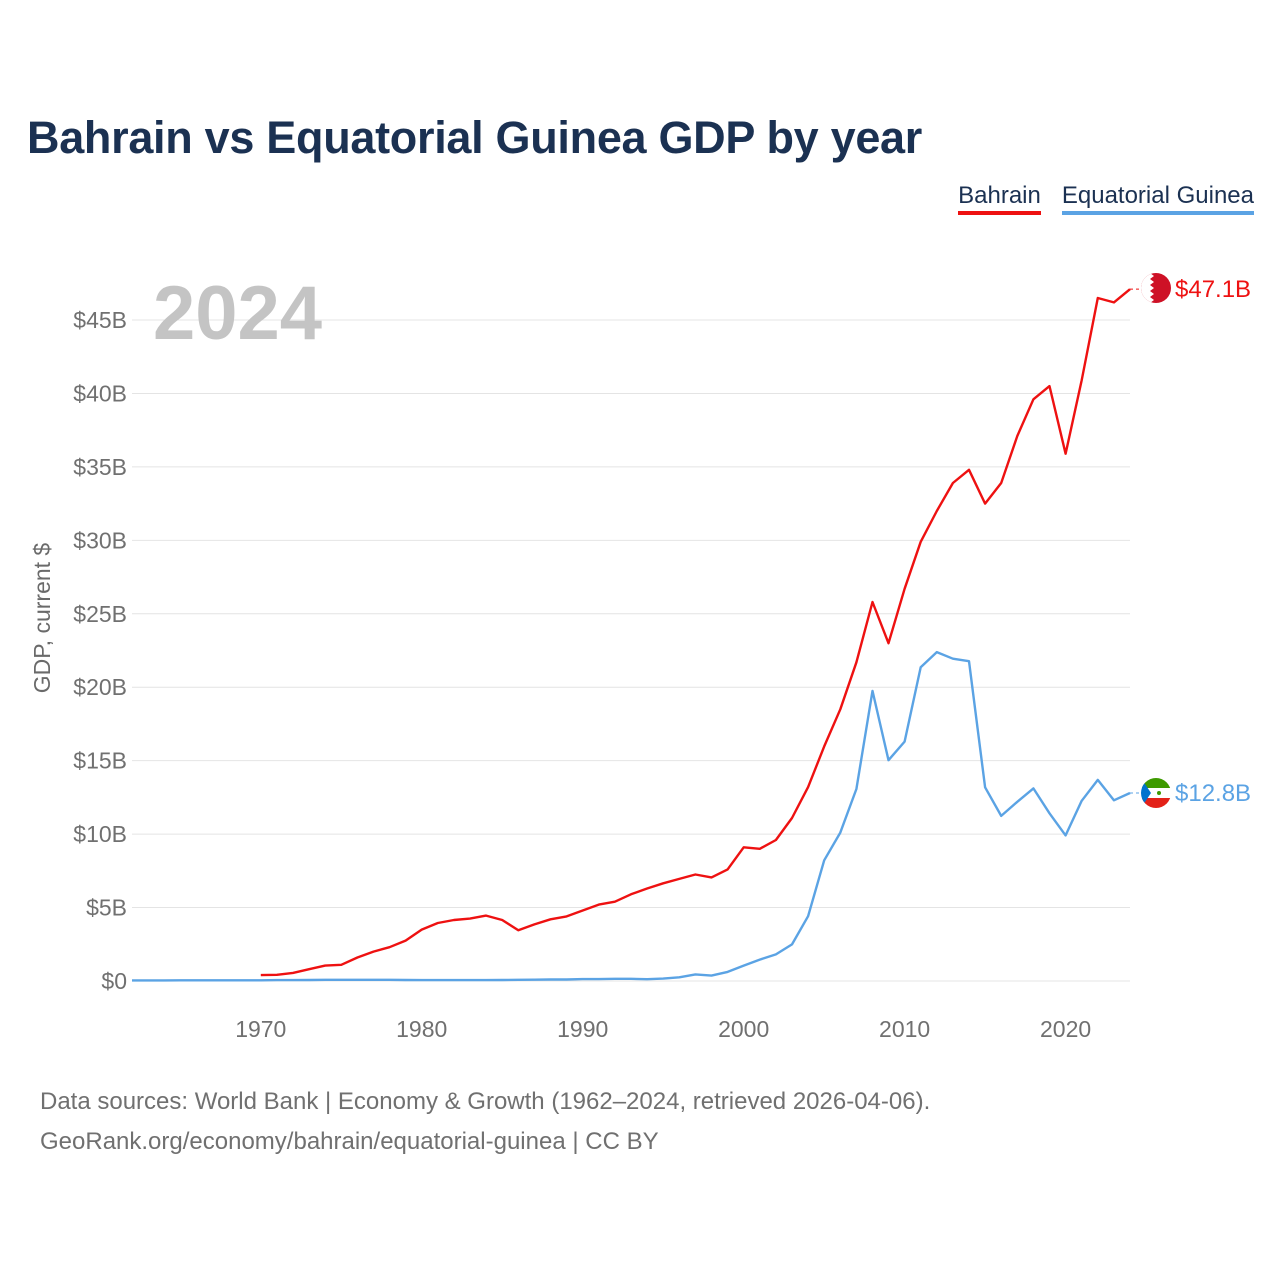 The height and width of the screenshot is (1280, 1280). I want to click on x-tick-label: 1980, so click(421, 1029).